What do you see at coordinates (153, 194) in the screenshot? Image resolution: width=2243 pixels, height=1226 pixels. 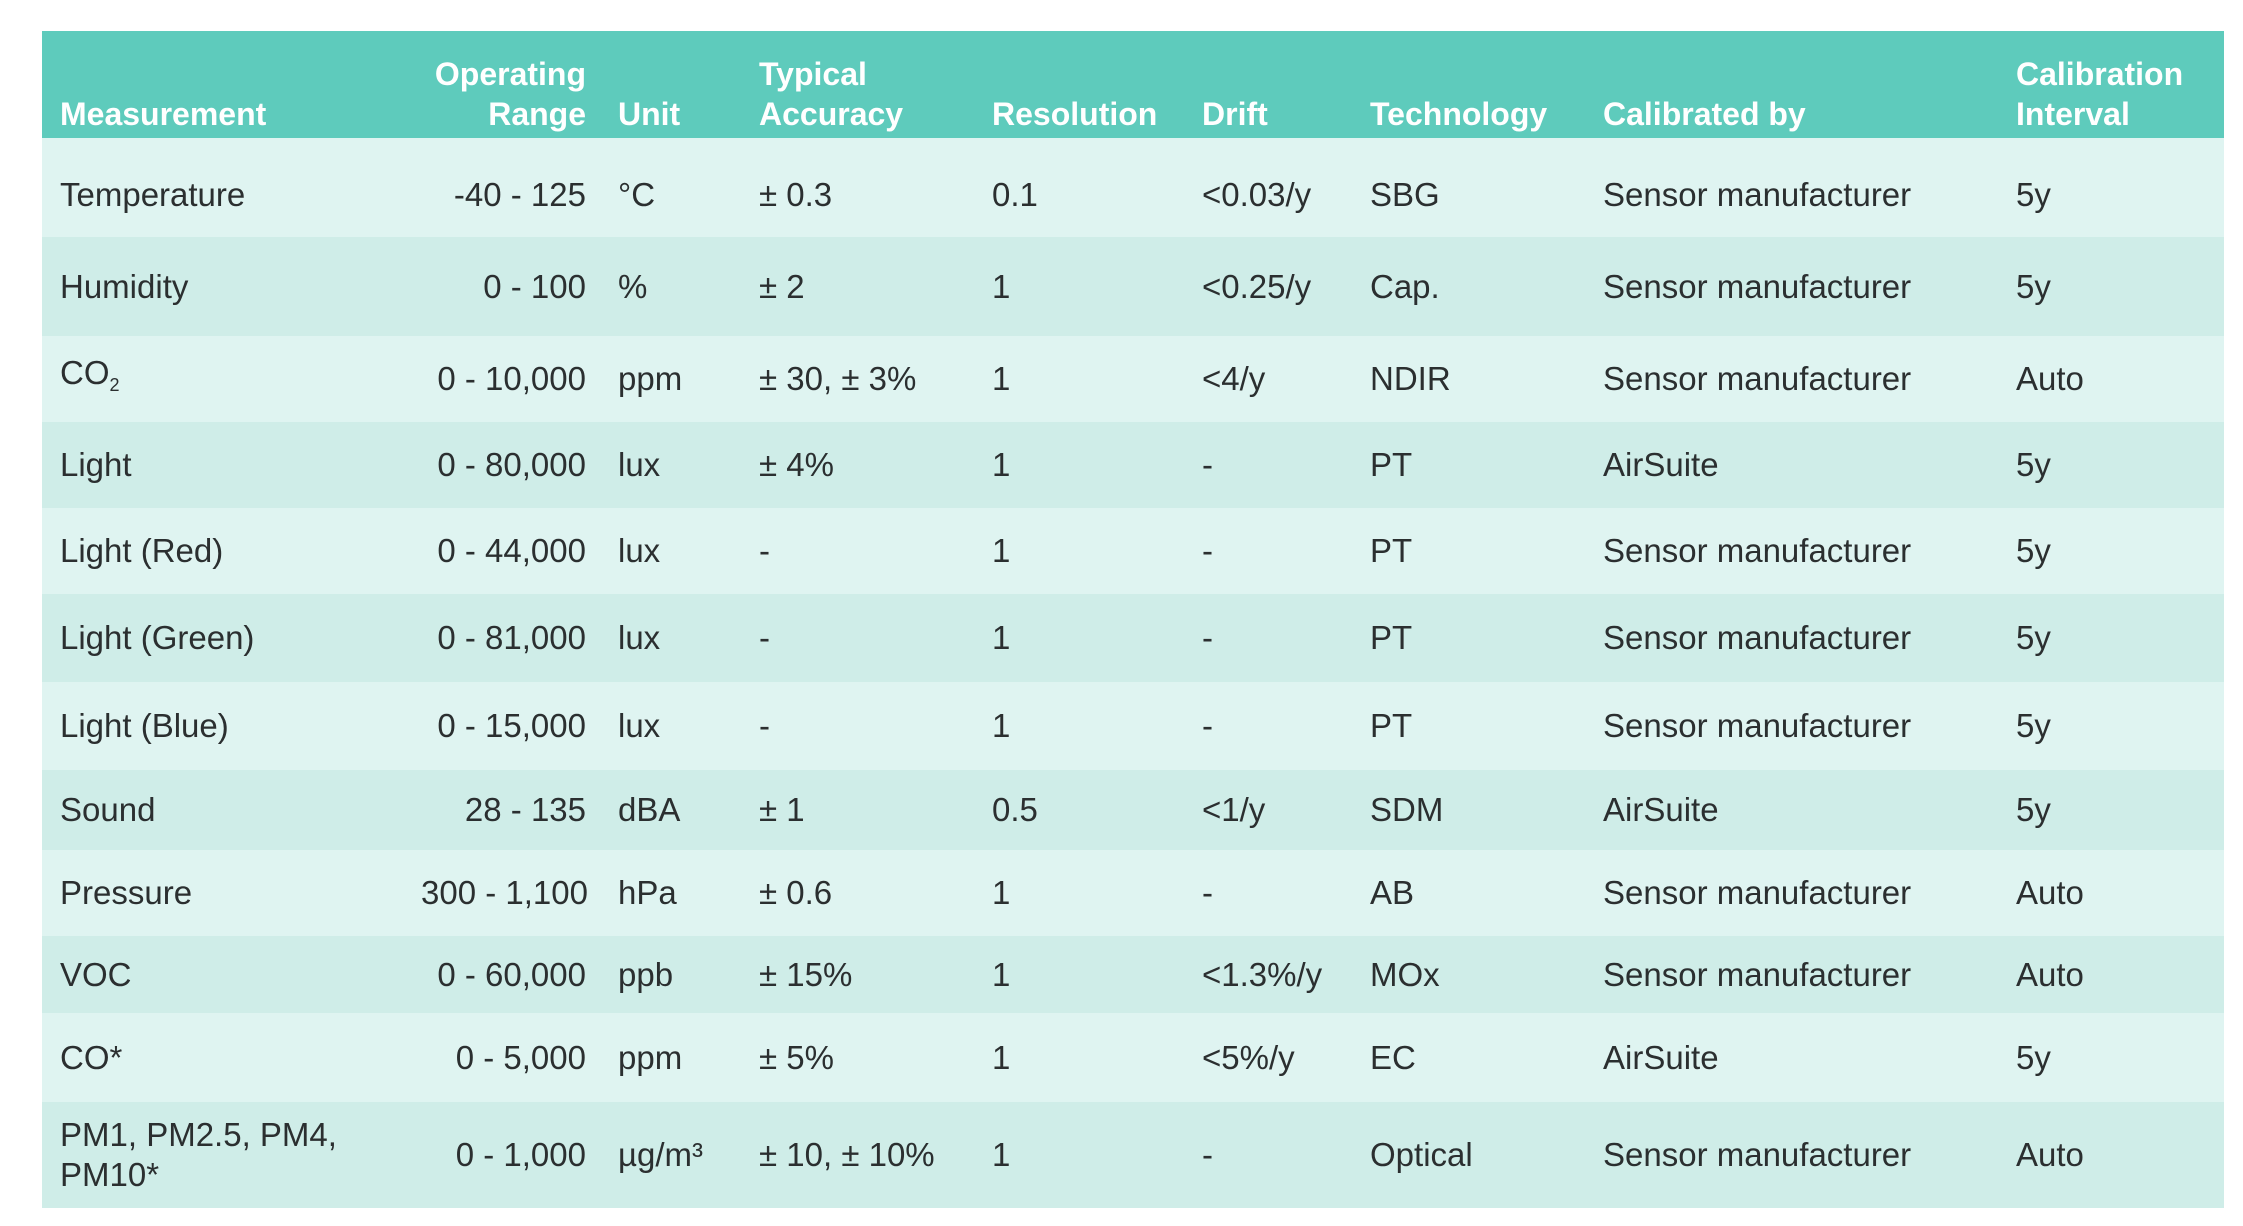 I see `cell-measurement: Temperature` at bounding box center [153, 194].